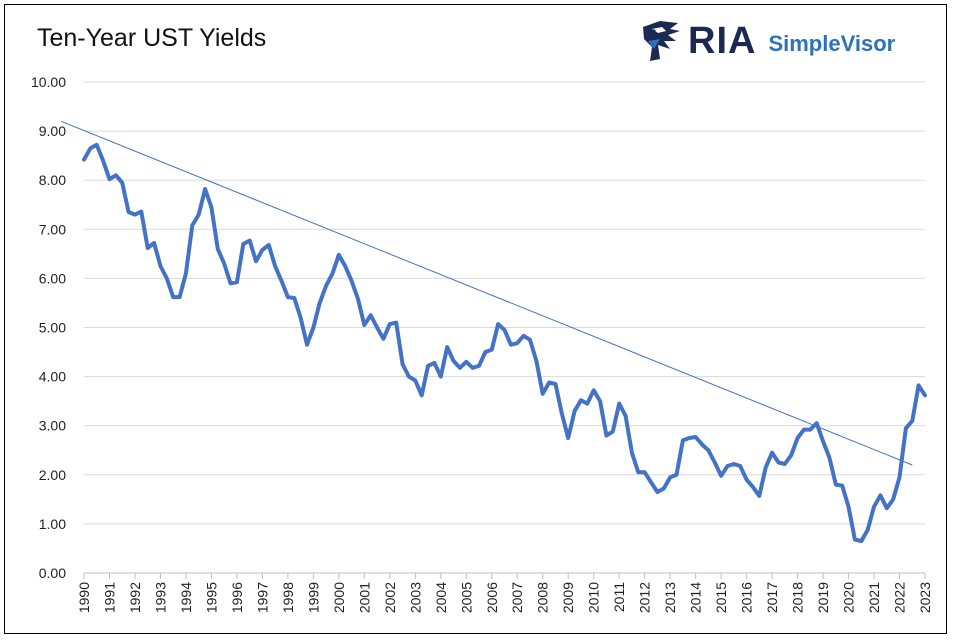  I want to click on x-tick-label: 1995, so click(211, 597).